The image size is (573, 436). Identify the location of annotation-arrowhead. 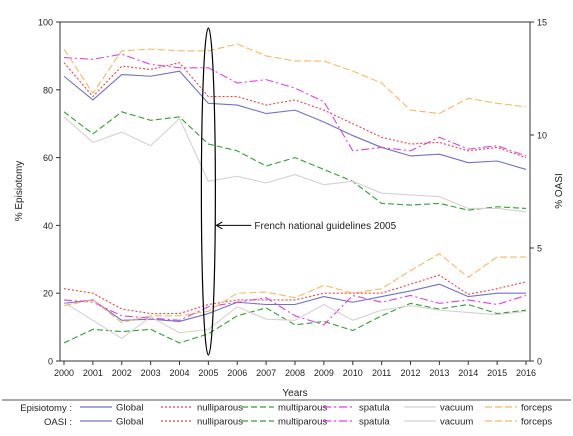
(219, 225).